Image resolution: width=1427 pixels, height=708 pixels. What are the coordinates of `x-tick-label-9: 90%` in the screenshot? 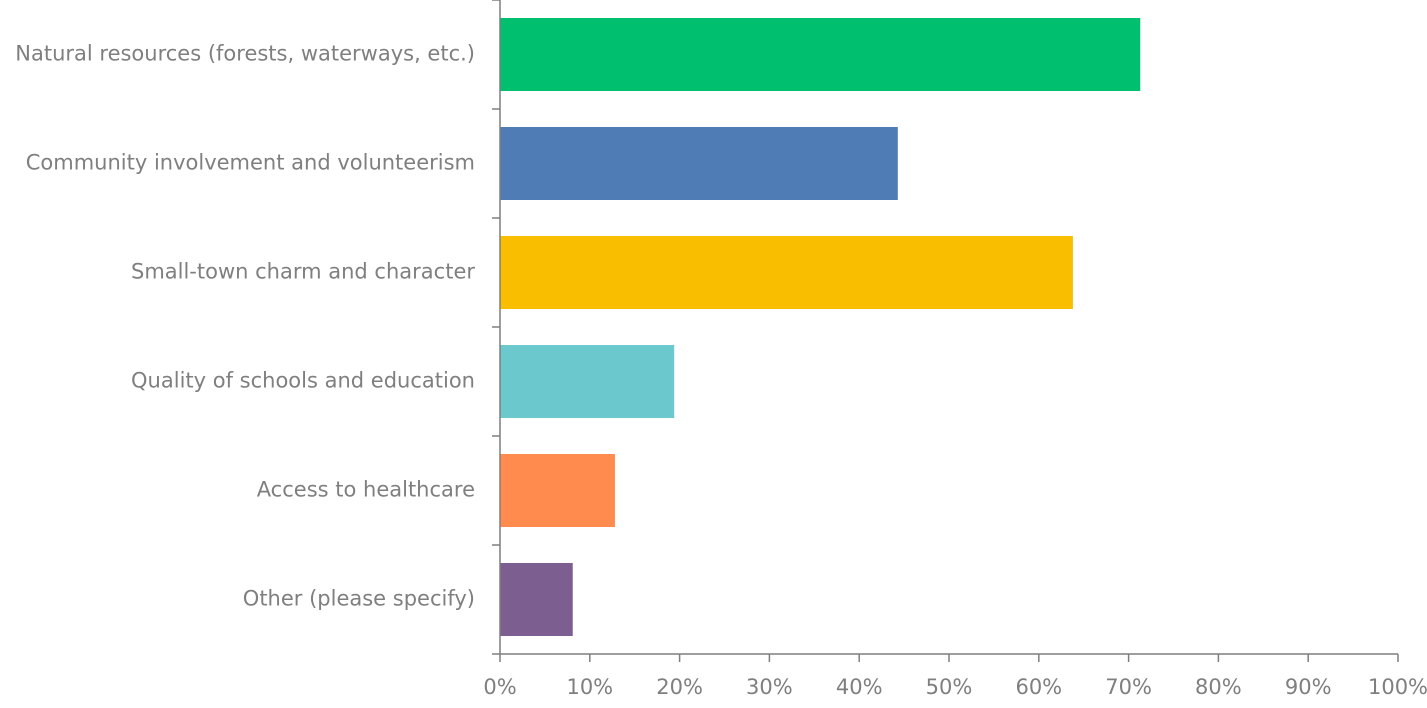 It's located at (1308, 687).